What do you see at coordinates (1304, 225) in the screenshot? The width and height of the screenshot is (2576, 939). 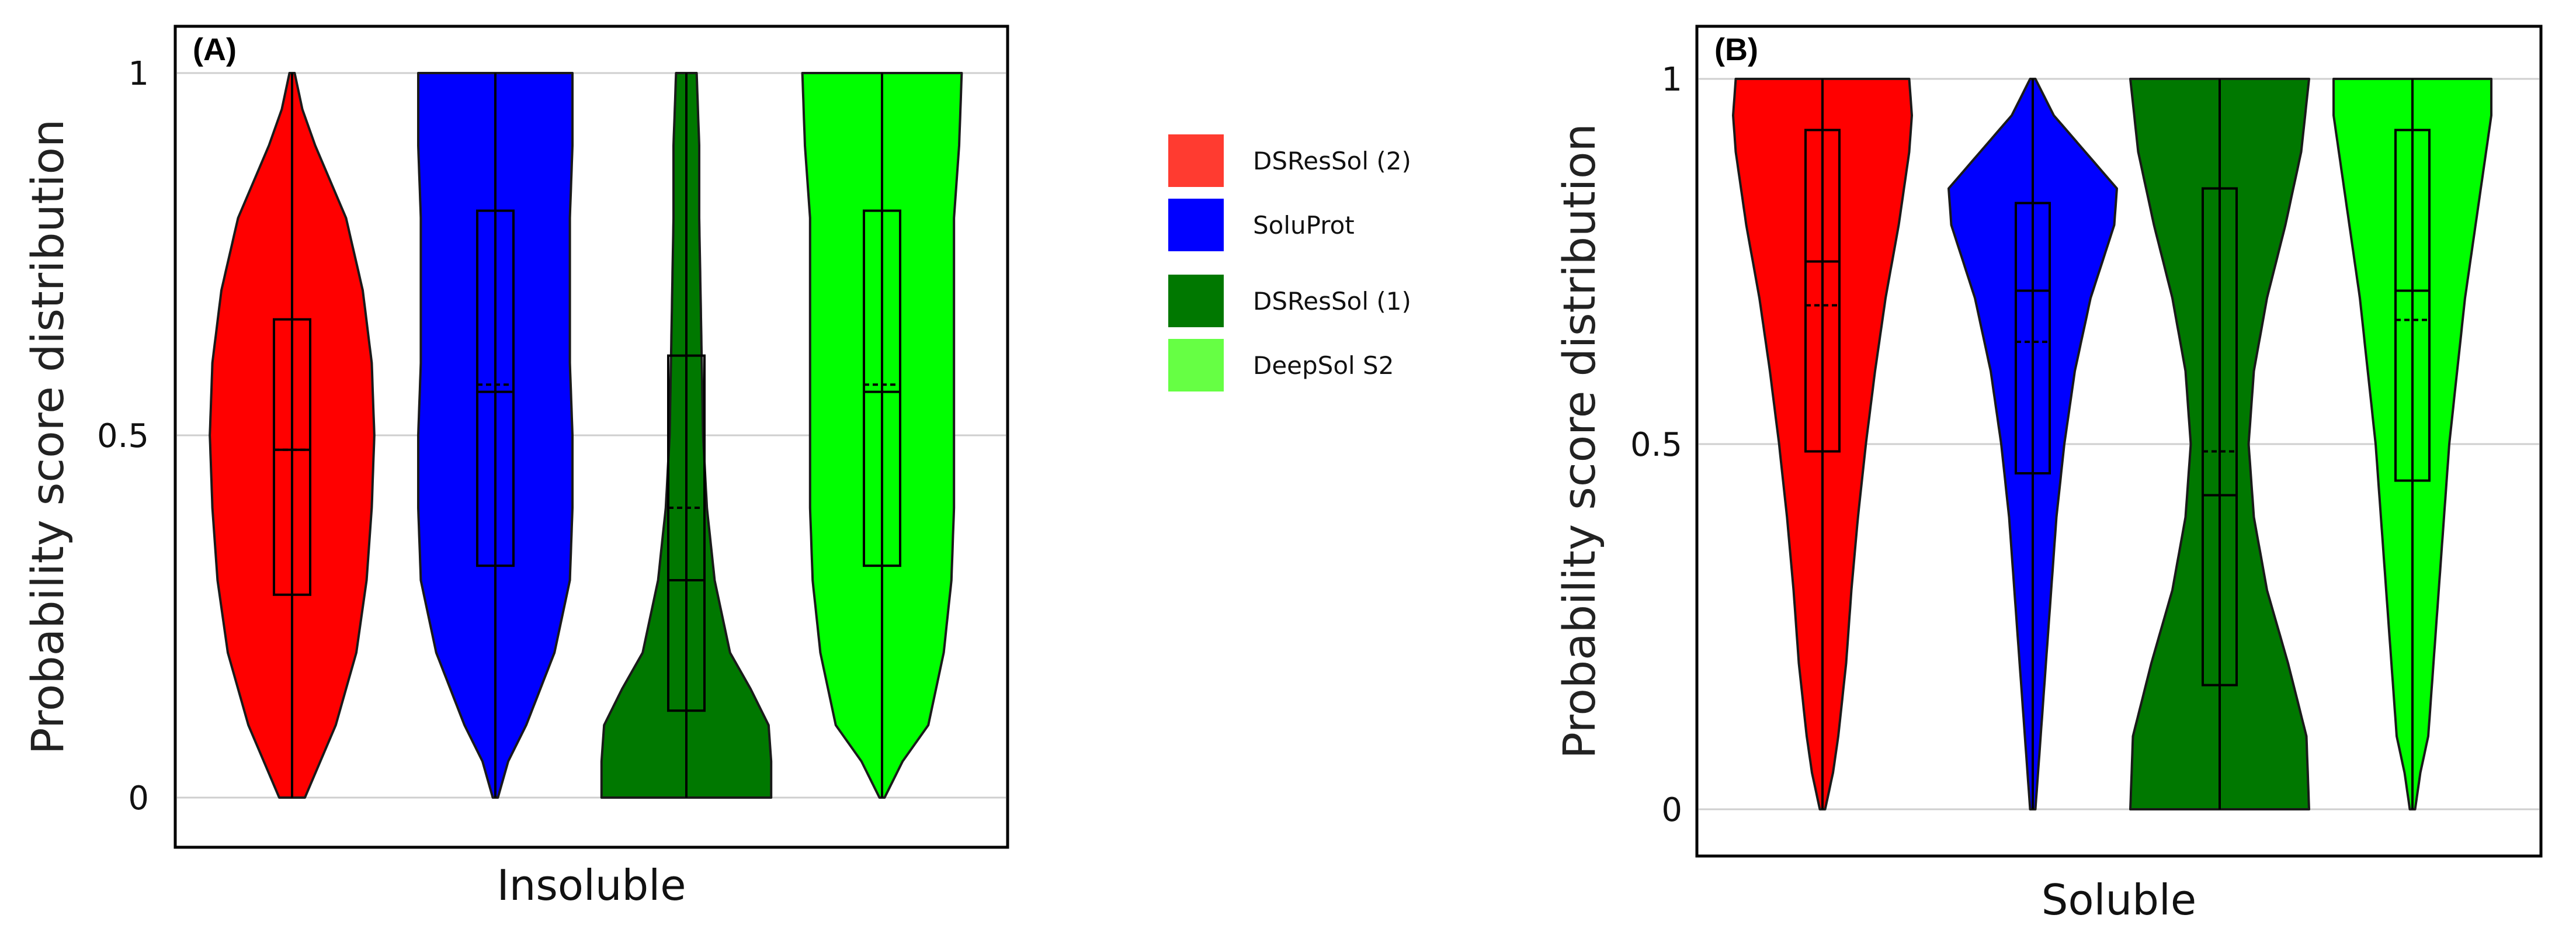 I see `legend-label: SoluProt` at bounding box center [1304, 225].